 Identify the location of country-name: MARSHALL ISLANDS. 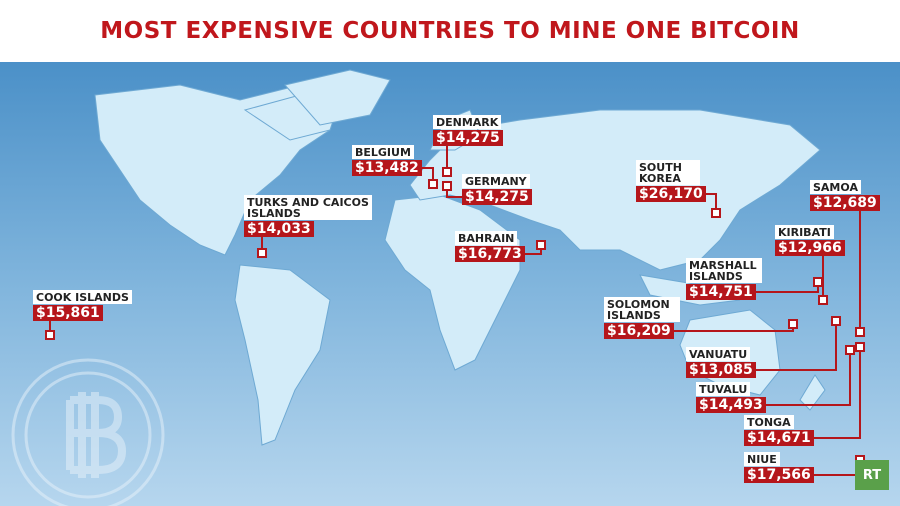
(724, 270).